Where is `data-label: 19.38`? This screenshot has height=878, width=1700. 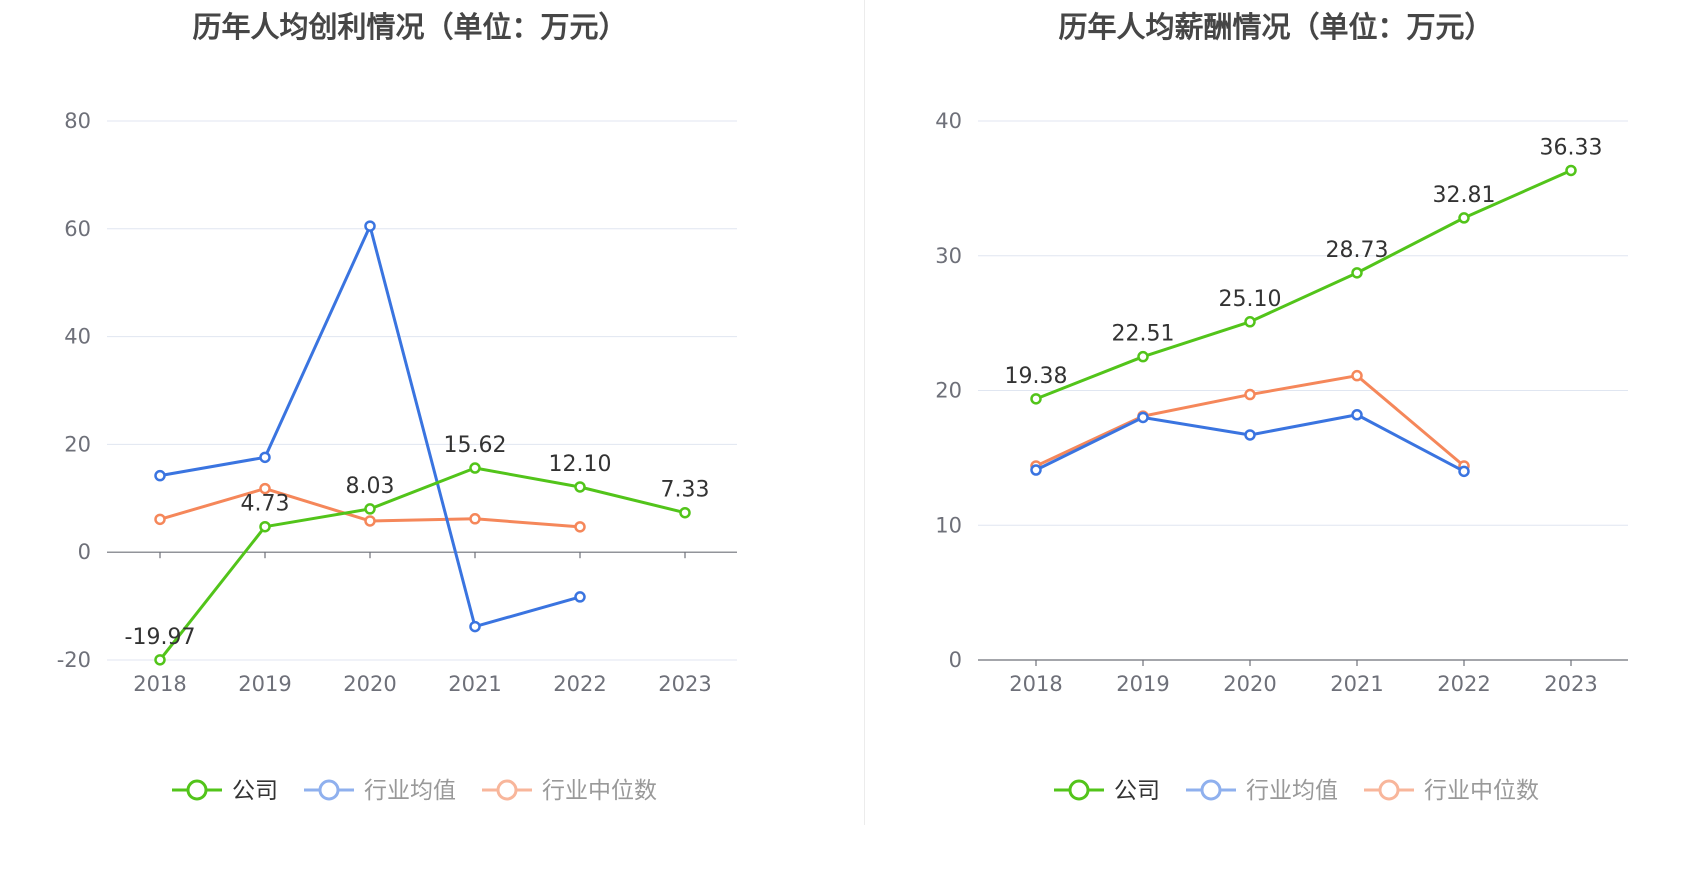 data-label: 19.38 is located at coordinates (1036, 376).